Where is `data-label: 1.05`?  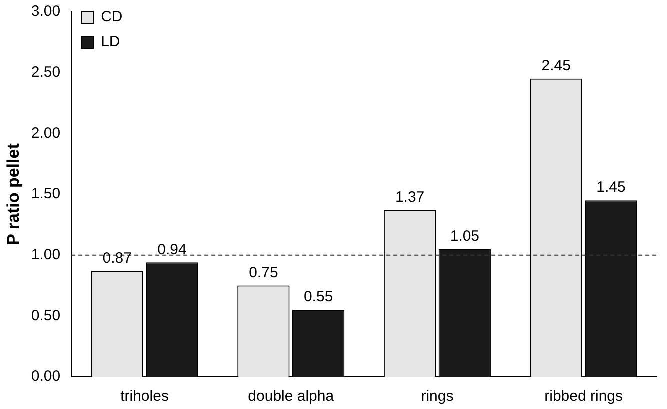
data-label: 1.05 is located at coordinates (465, 236).